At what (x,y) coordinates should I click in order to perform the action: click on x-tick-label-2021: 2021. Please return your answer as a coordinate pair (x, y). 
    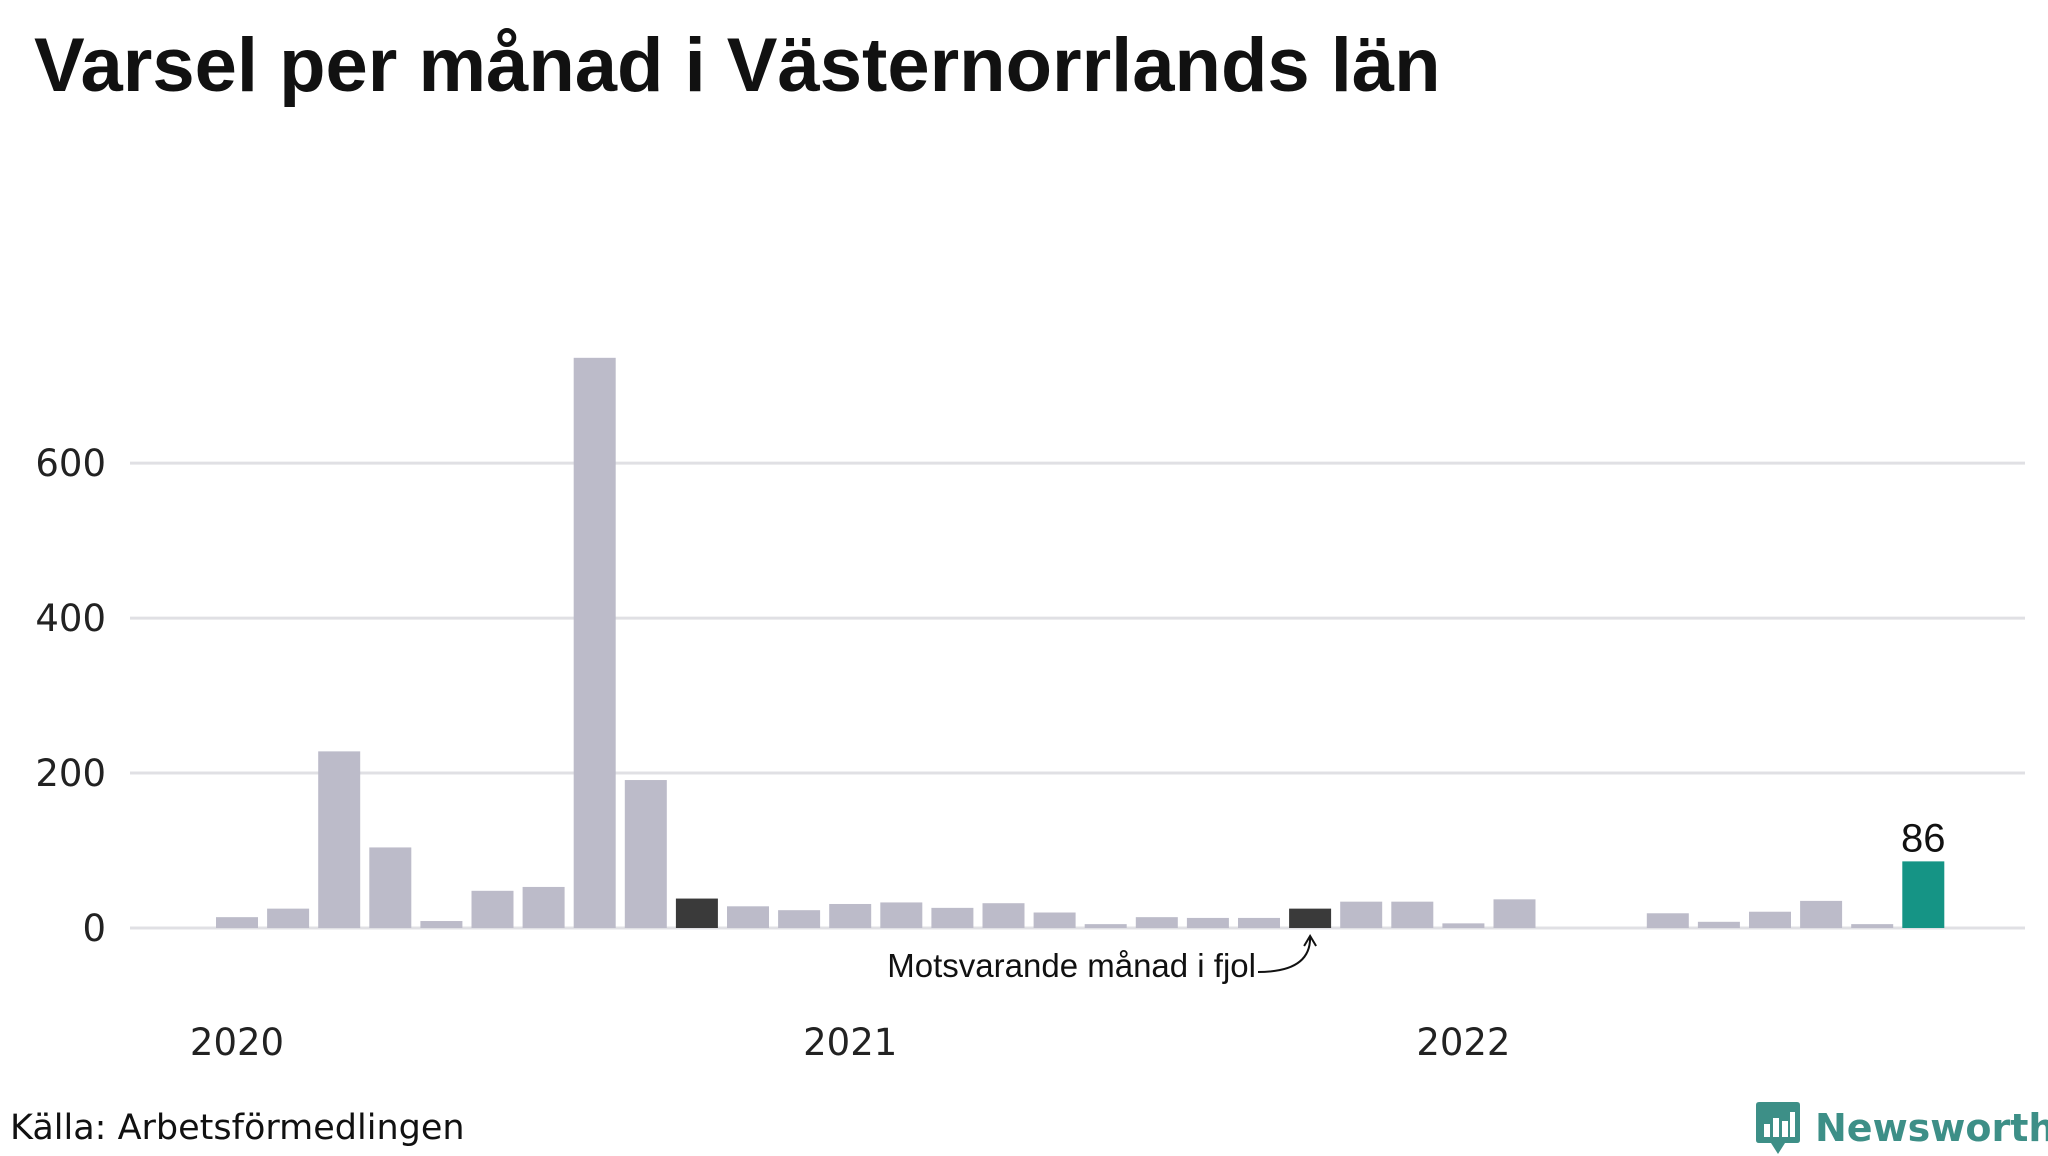
    Looking at the image, I should click on (850, 1042).